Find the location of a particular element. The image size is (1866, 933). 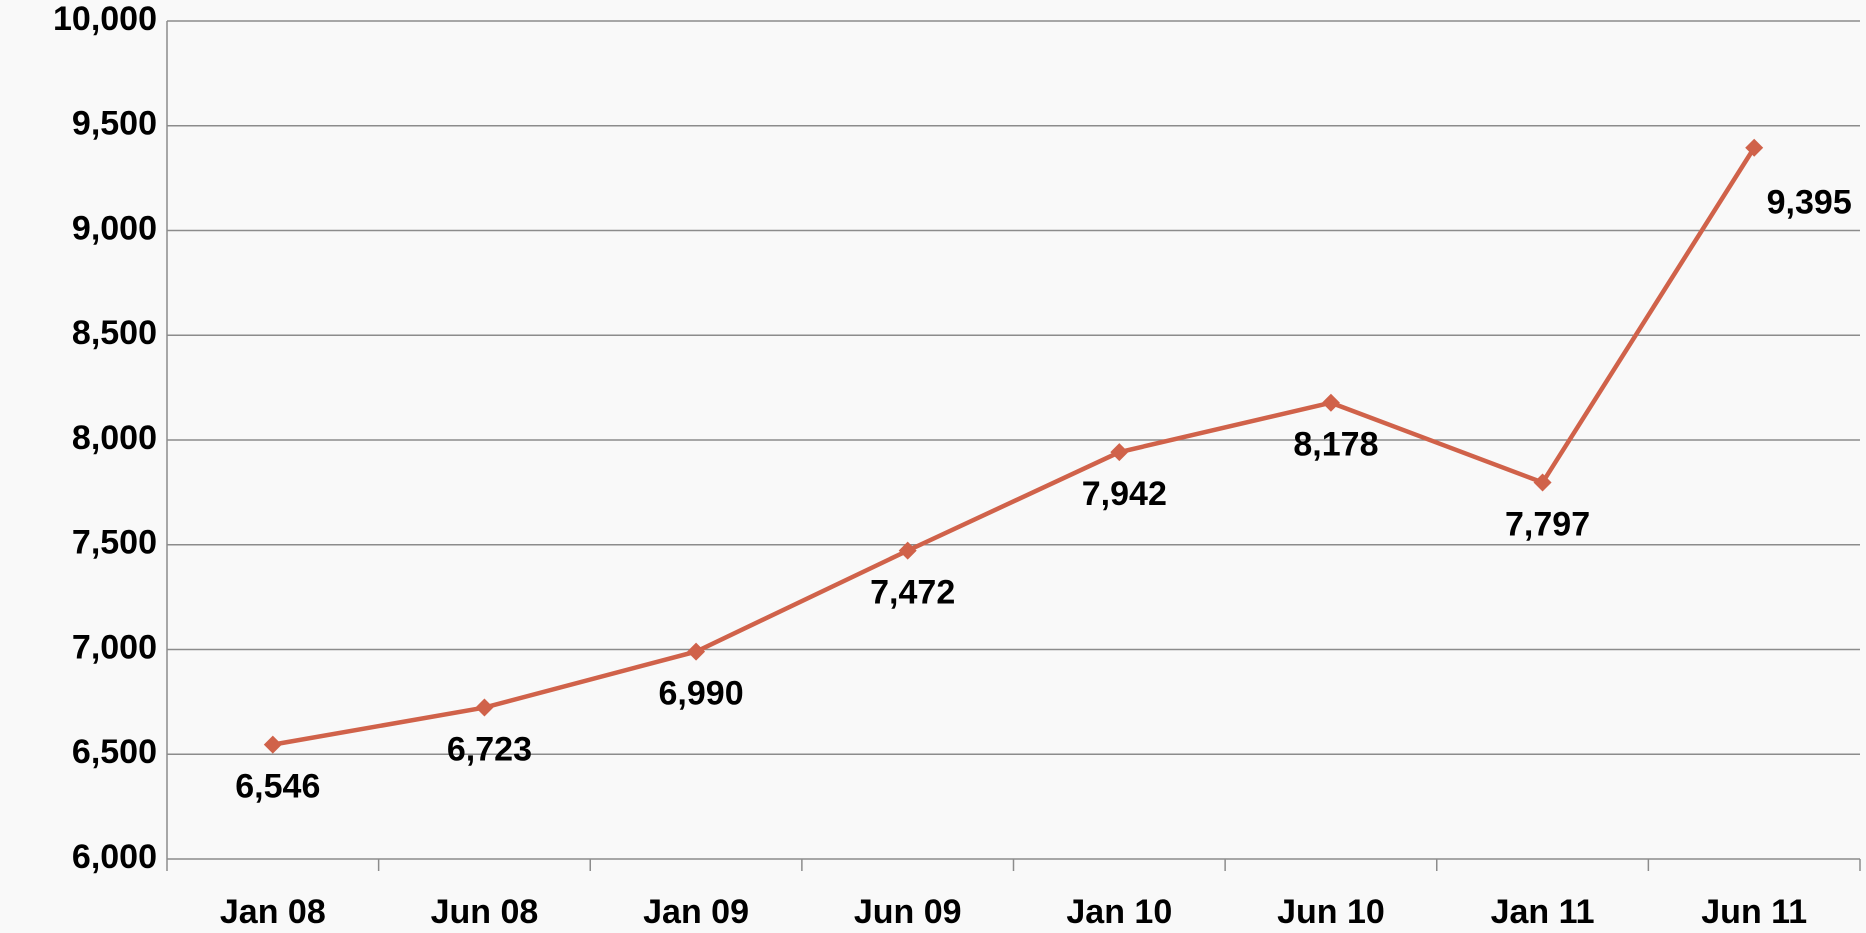

data-label: 7,797 is located at coordinates (1547, 525).